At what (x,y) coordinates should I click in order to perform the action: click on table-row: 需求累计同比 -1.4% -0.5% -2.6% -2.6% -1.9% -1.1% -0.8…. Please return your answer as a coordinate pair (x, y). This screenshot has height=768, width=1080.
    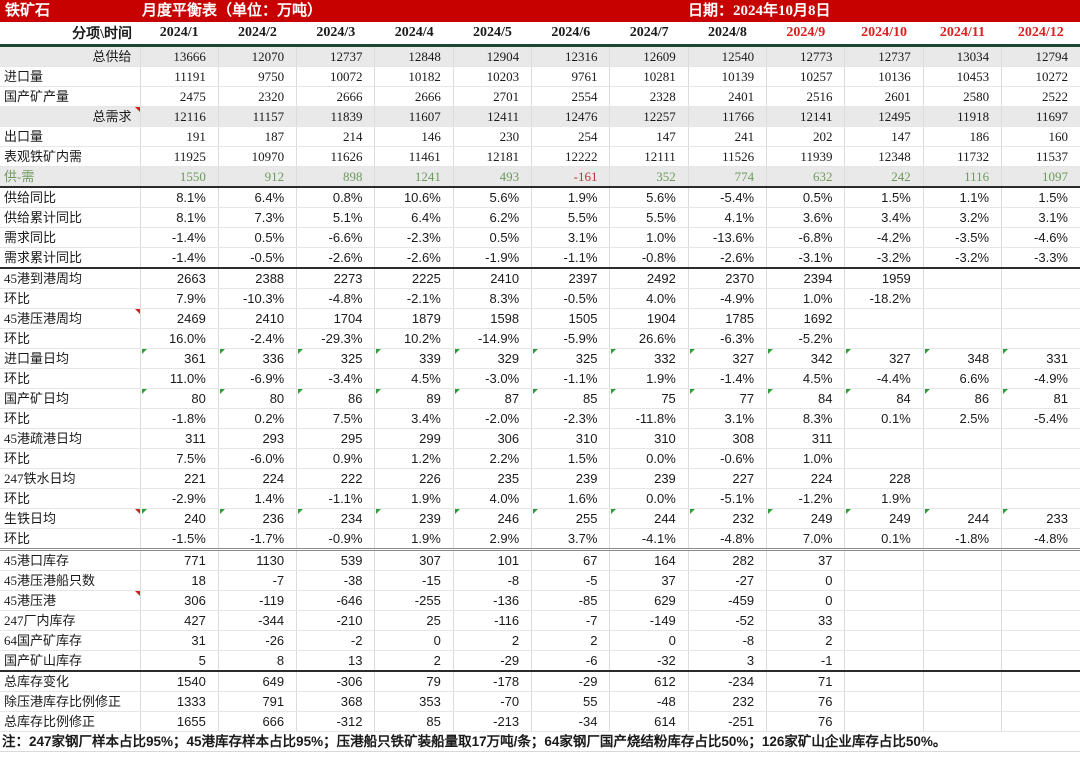
    Looking at the image, I should click on (540, 258).